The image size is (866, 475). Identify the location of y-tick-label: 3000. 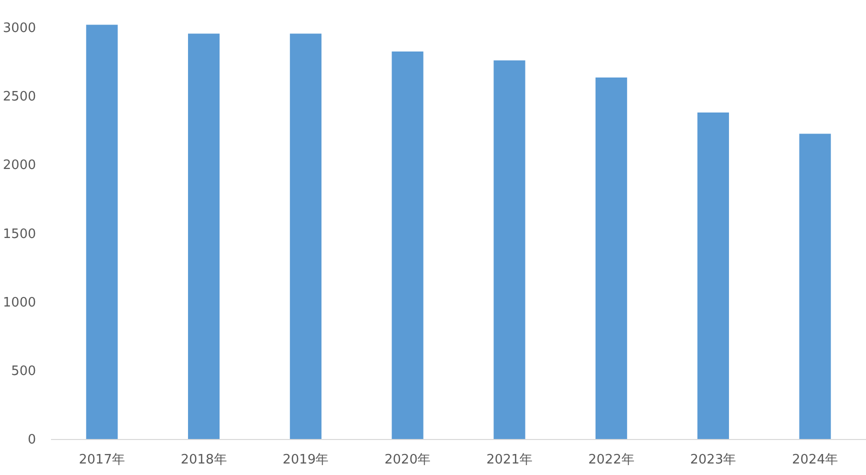
(19, 28).